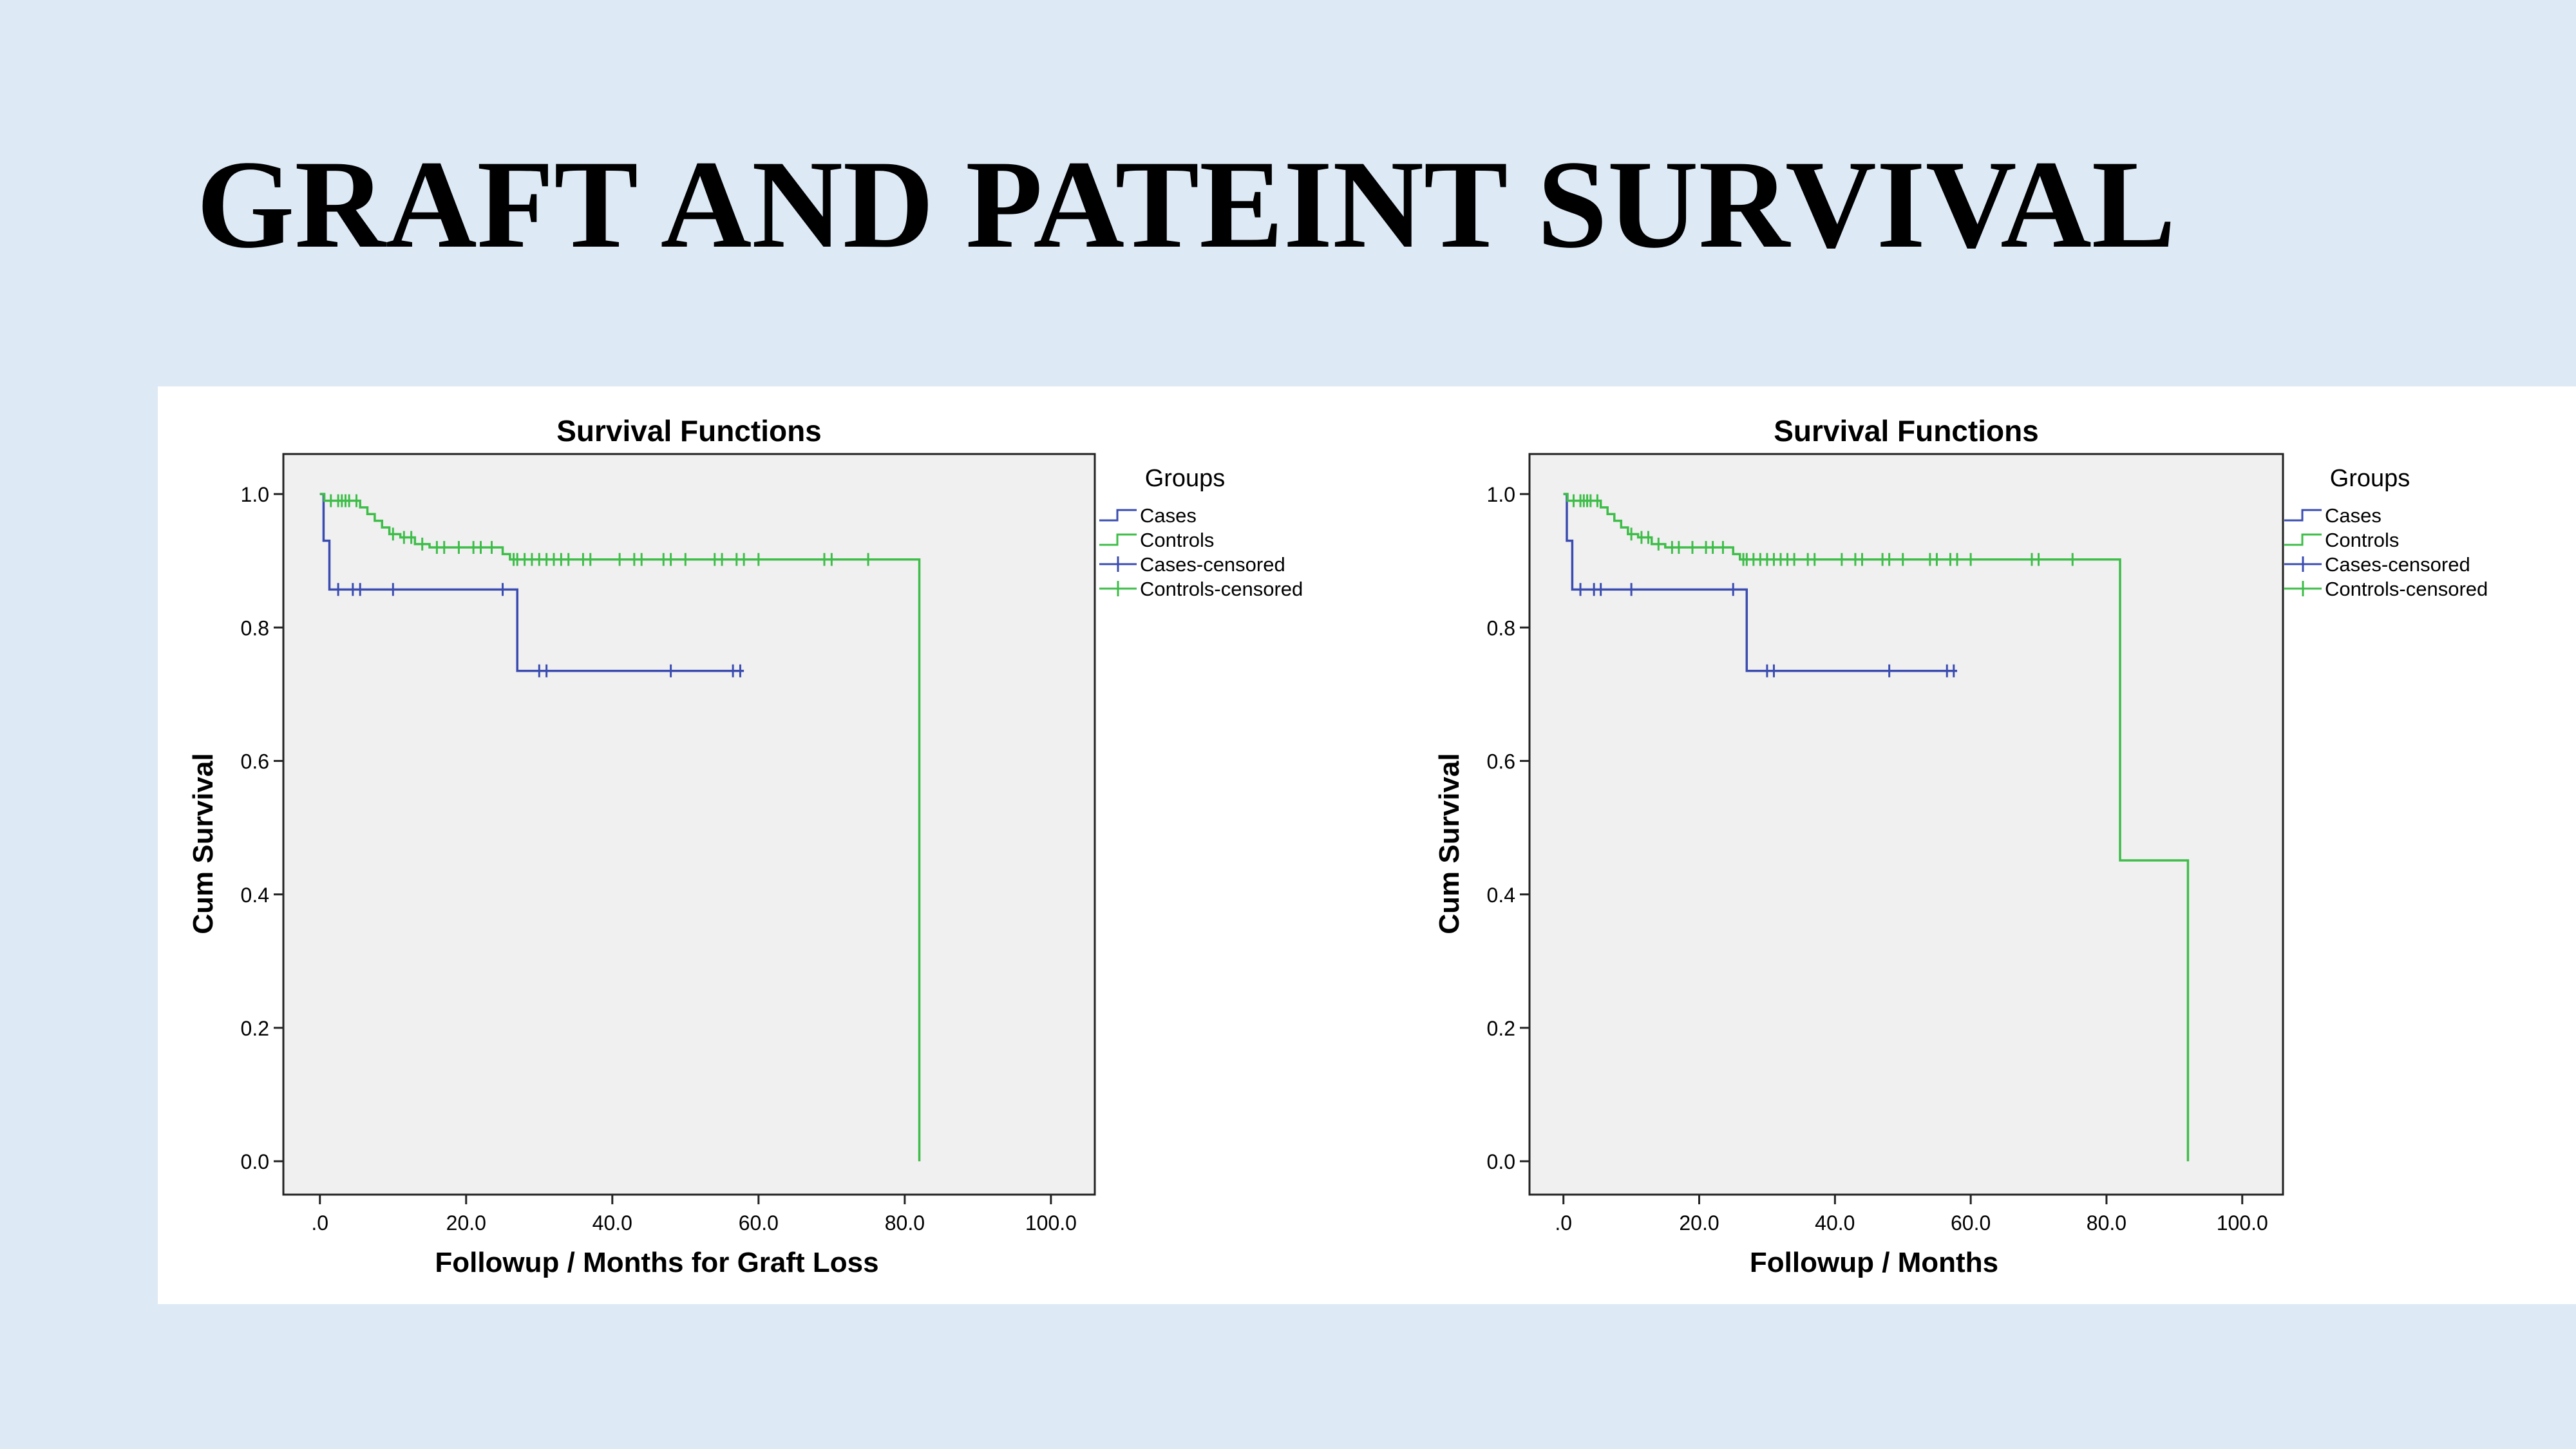  I want to click on x-axis-label: Followup / Months, so click(1874, 1262).